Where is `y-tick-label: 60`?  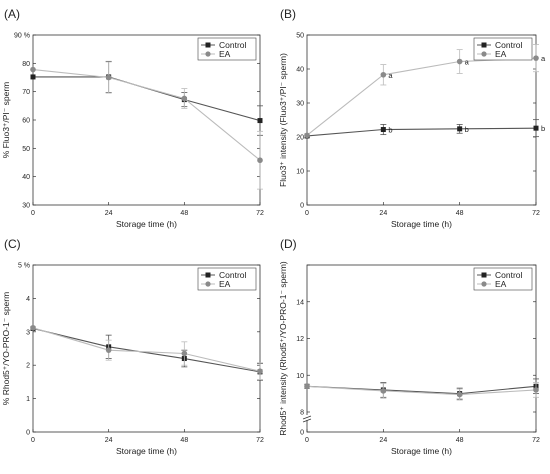 y-tick-label: 60 is located at coordinates (26, 121).